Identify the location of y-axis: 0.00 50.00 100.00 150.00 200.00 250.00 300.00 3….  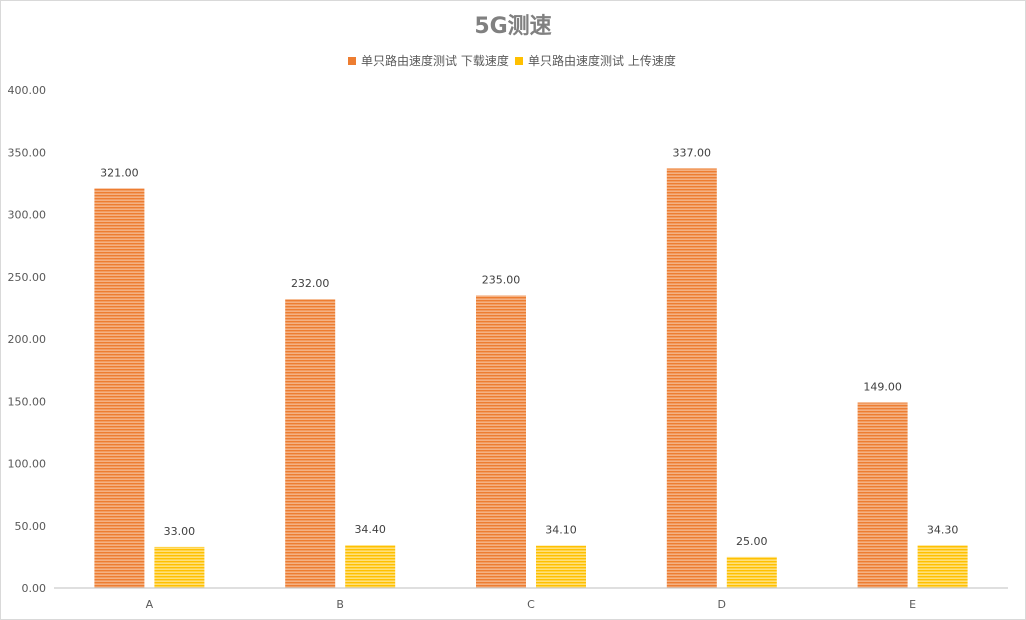
(27, 339).